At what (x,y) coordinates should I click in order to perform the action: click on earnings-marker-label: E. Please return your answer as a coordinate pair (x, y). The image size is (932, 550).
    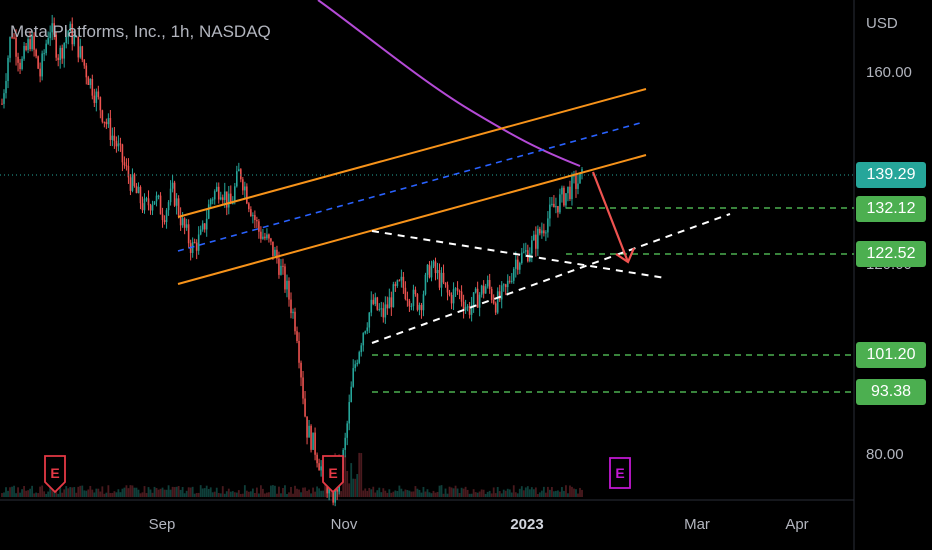
    Looking at the image, I should click on (54, 473).